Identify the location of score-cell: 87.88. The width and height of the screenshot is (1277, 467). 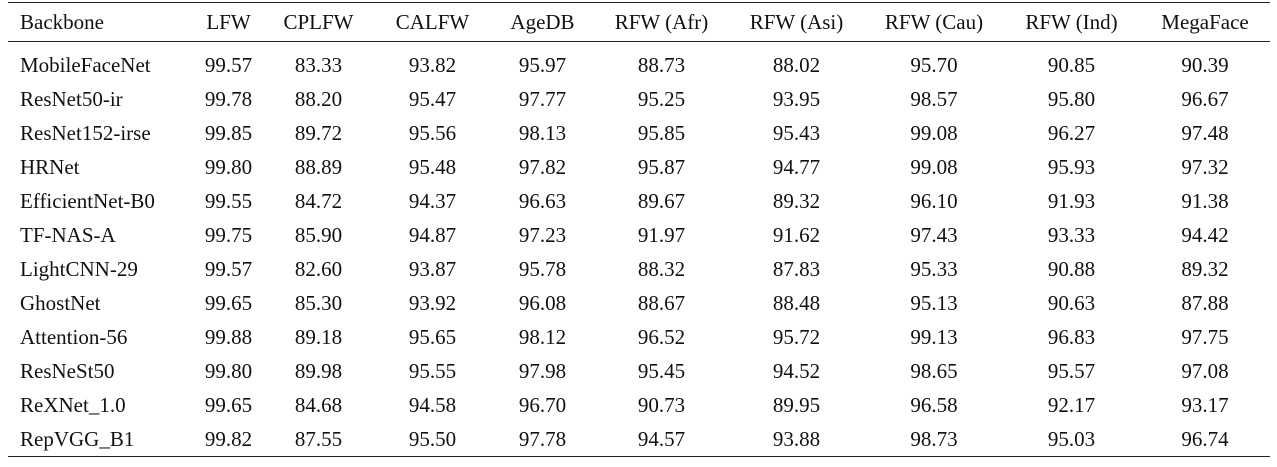
(1205, 302).